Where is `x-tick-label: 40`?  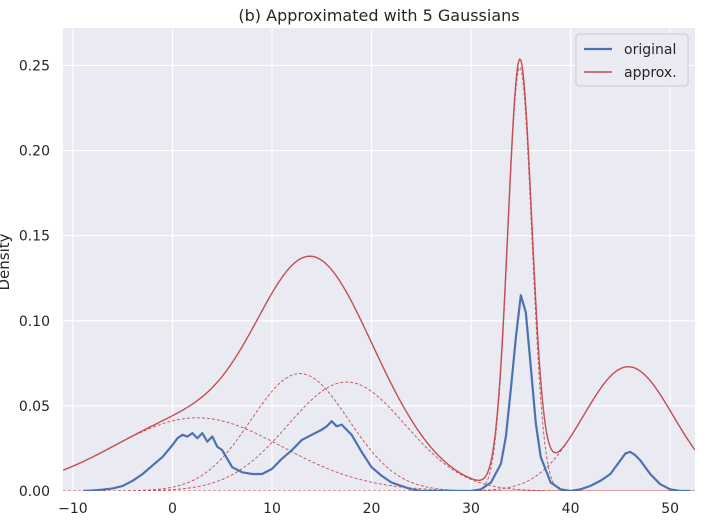
x-tick-label: 40 is located at coordinates (571, 509).